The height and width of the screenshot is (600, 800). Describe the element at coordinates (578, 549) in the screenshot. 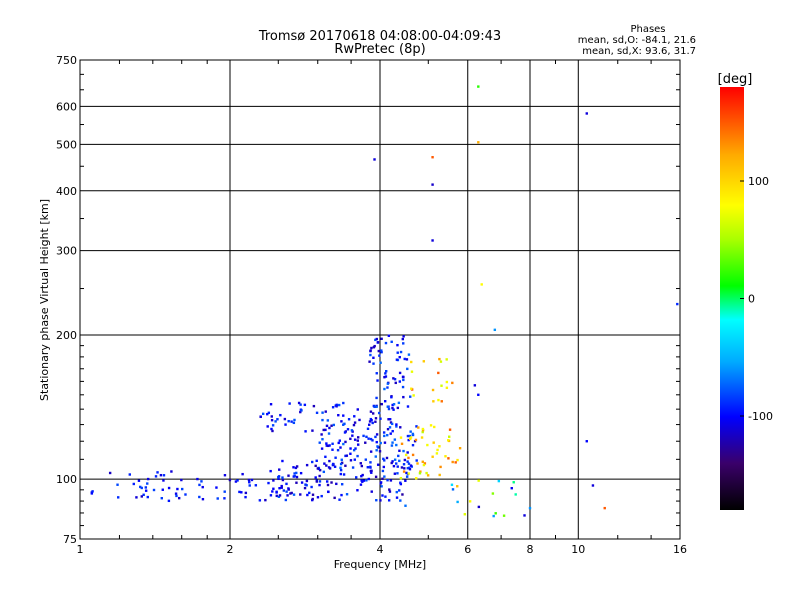

I see `x-tick-label: 10` at that location.